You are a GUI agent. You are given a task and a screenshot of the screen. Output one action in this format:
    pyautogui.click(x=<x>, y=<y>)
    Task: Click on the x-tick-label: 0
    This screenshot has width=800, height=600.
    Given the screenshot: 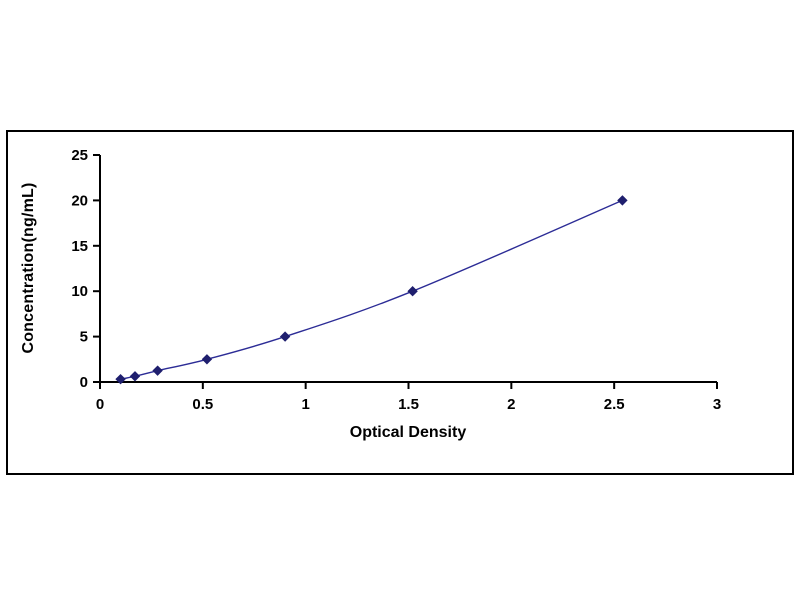 What is the action you would take?
    pyautogui.click(x=100, y=404)
    